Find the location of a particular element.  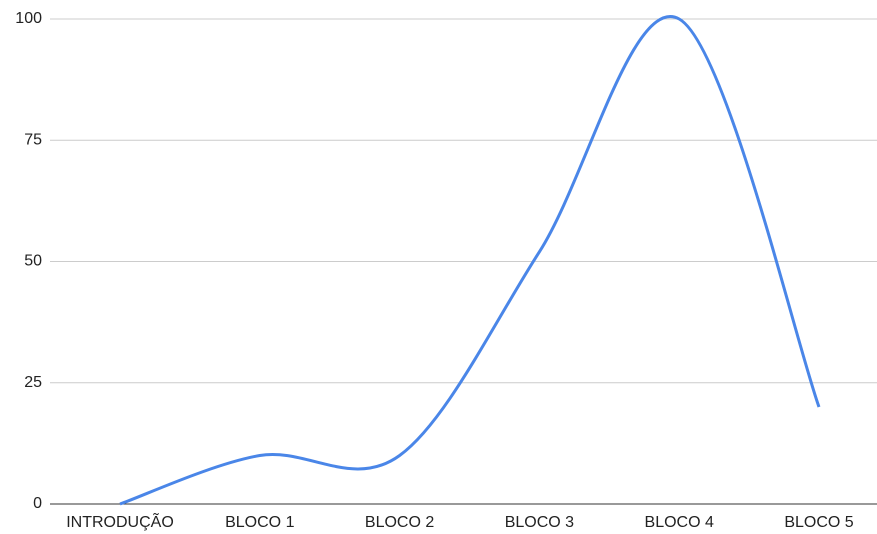

y-tick-label: 25 is located at coordinates (33, 382).